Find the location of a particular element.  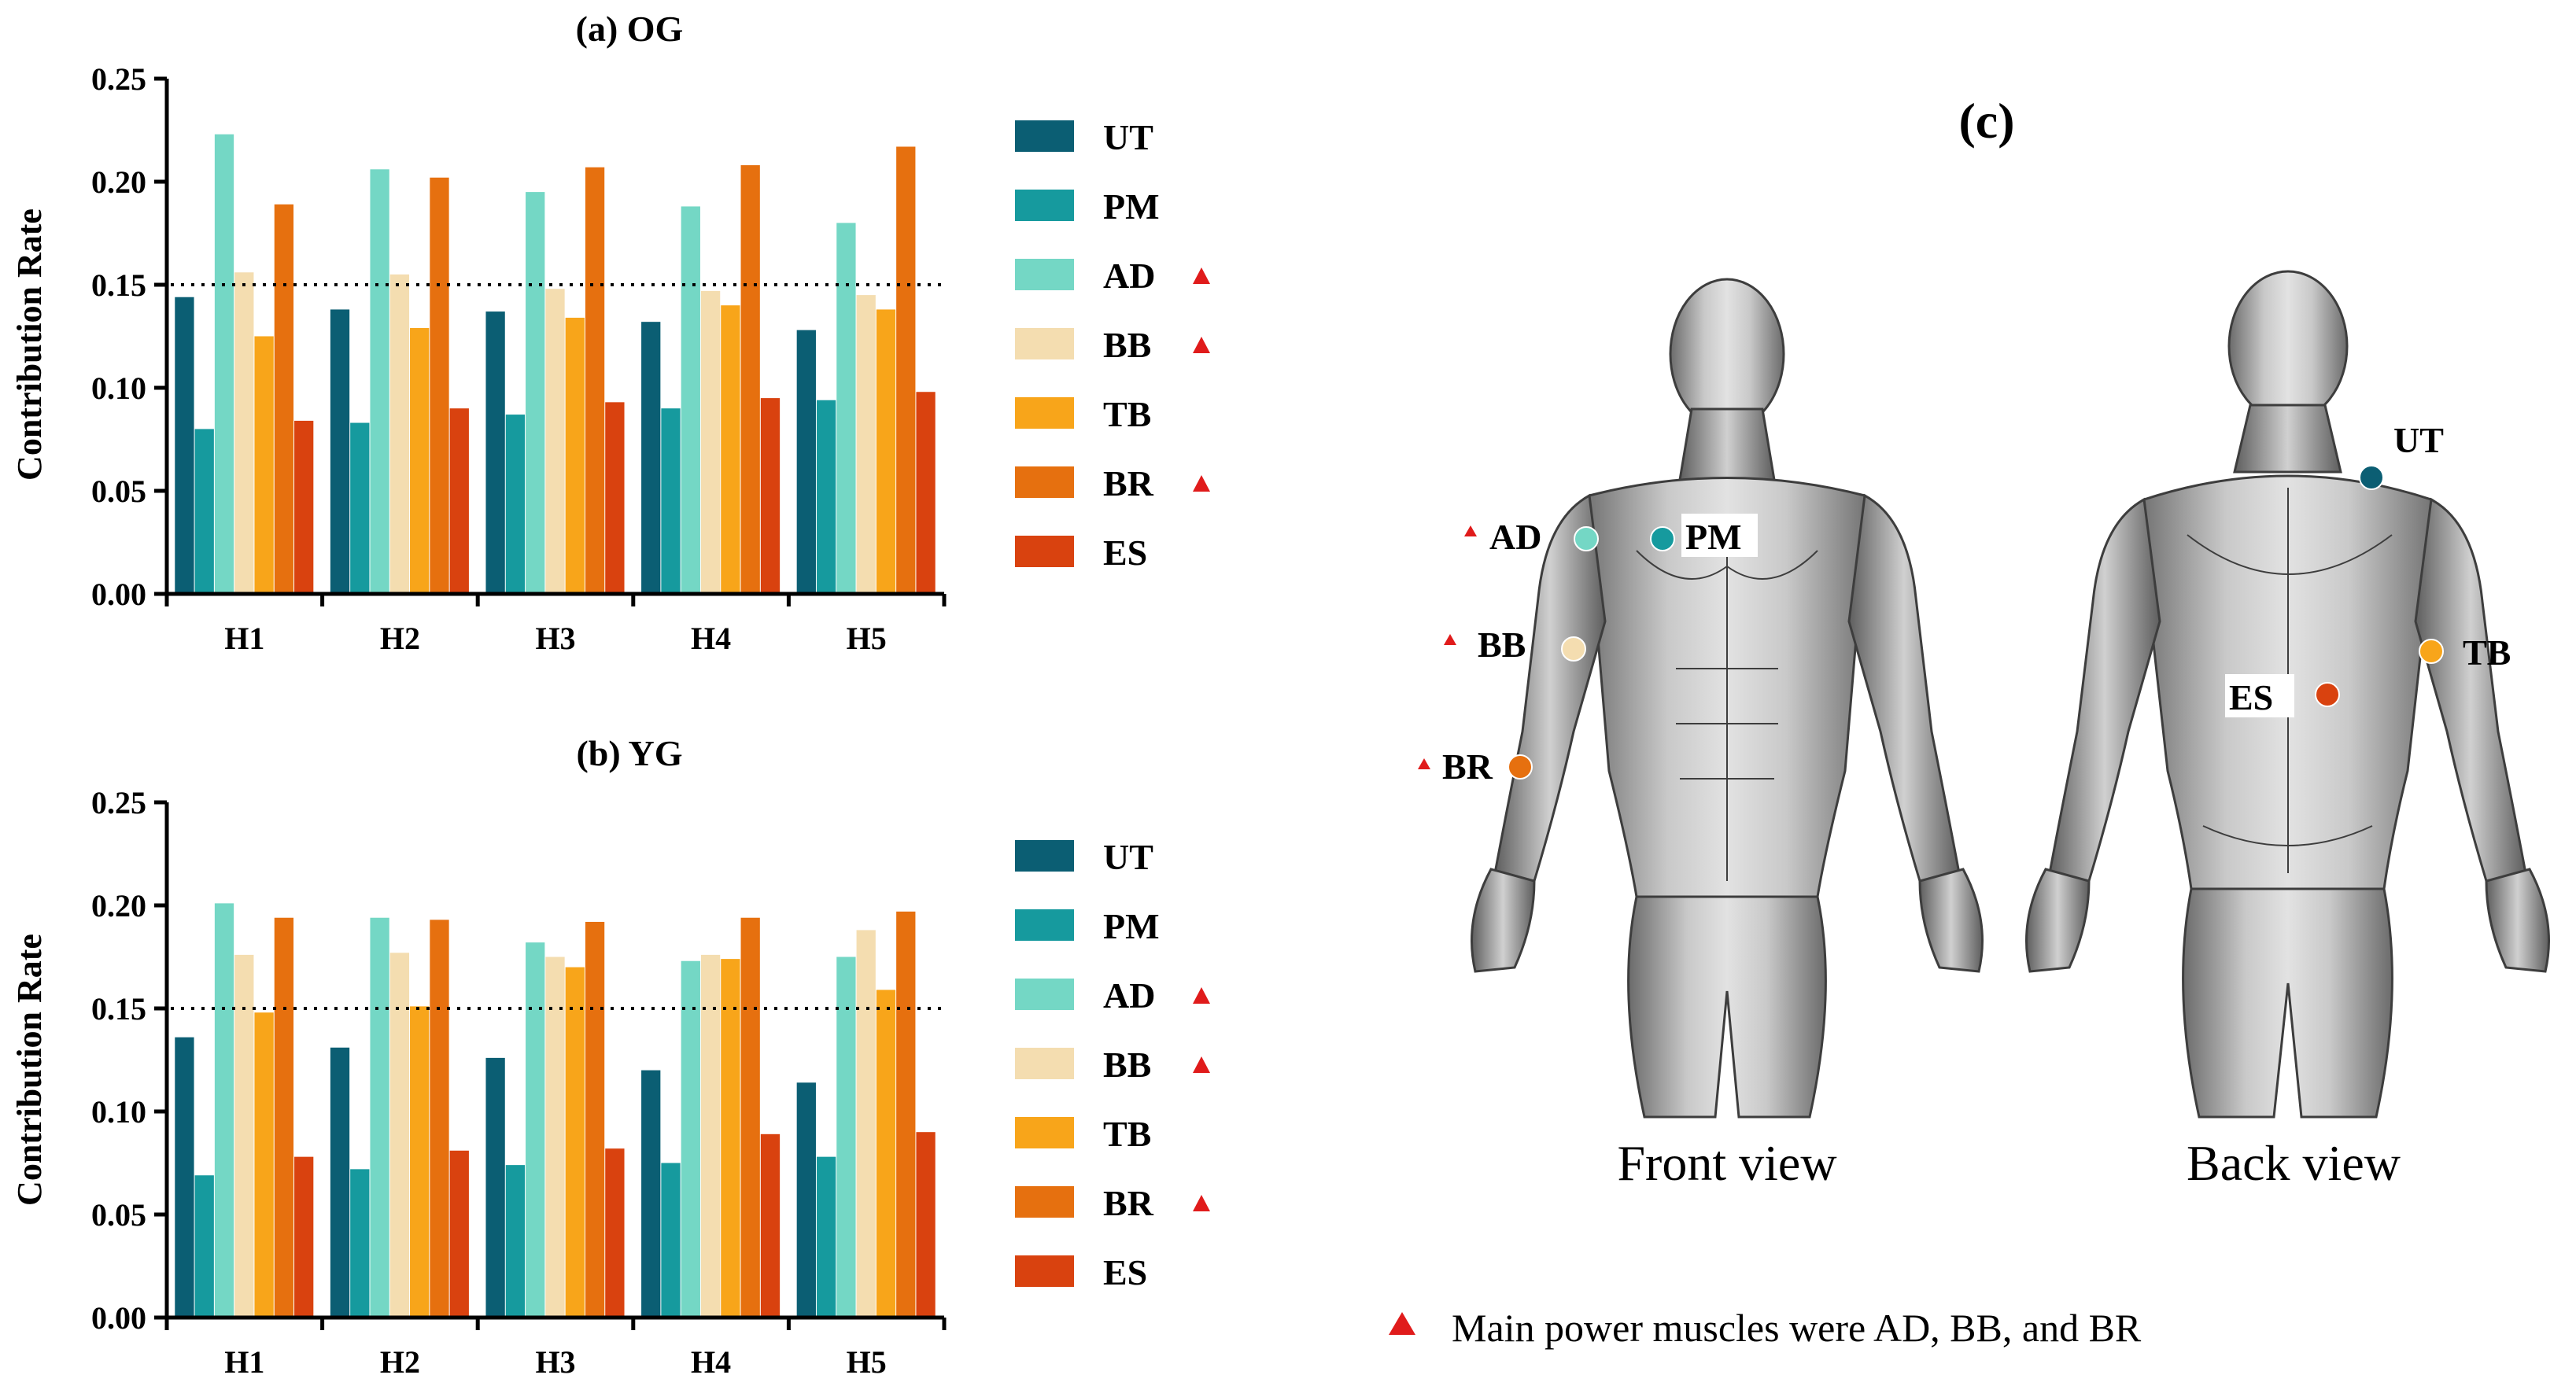

muscle-label: UT is located at coordinates (2418, 440).